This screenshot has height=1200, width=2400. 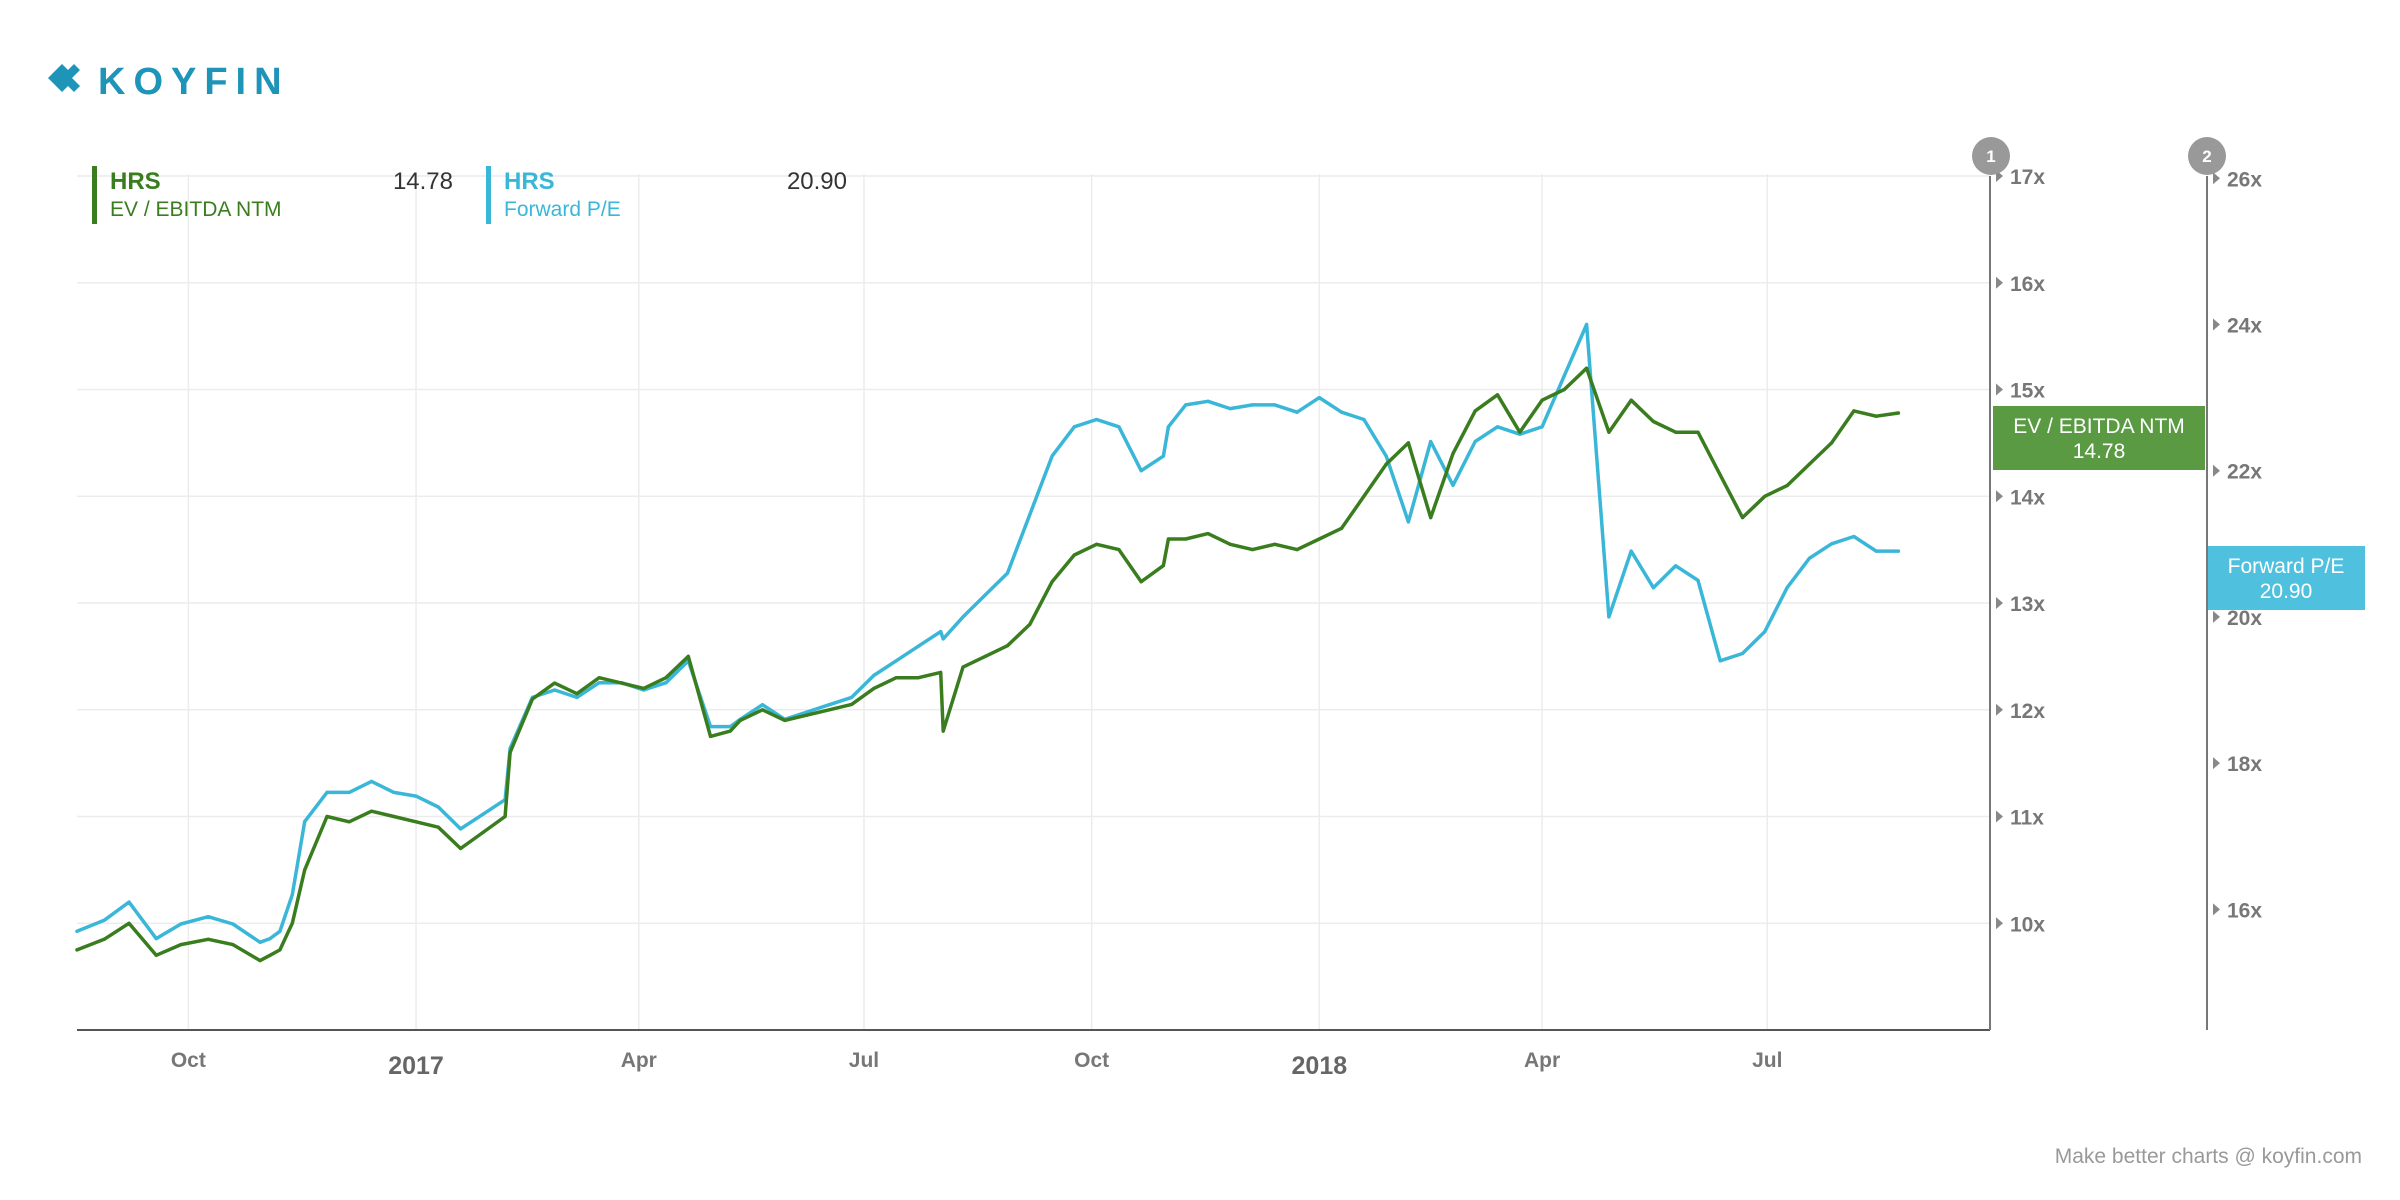 What do you see at coordinates (1320, 1066) in the screenshot?
I see `x-tick-label: 2018` at bounding box center [1320, 1066].